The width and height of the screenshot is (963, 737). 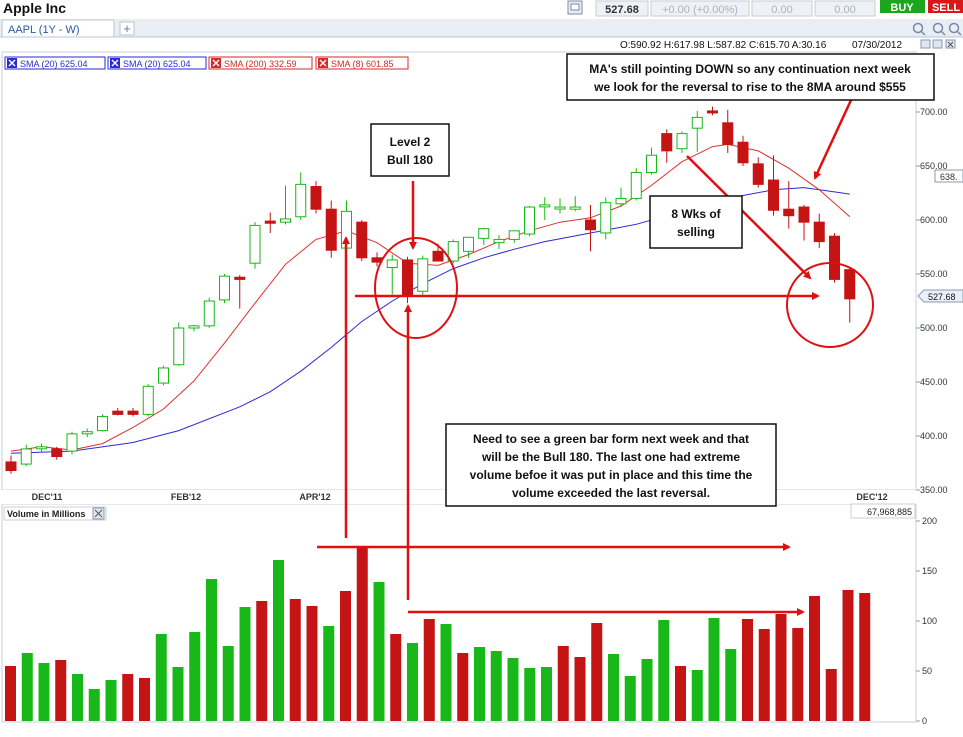 I want to click on indicator-sma200: SMA (200) 332.59, so click(x=260, y=63).